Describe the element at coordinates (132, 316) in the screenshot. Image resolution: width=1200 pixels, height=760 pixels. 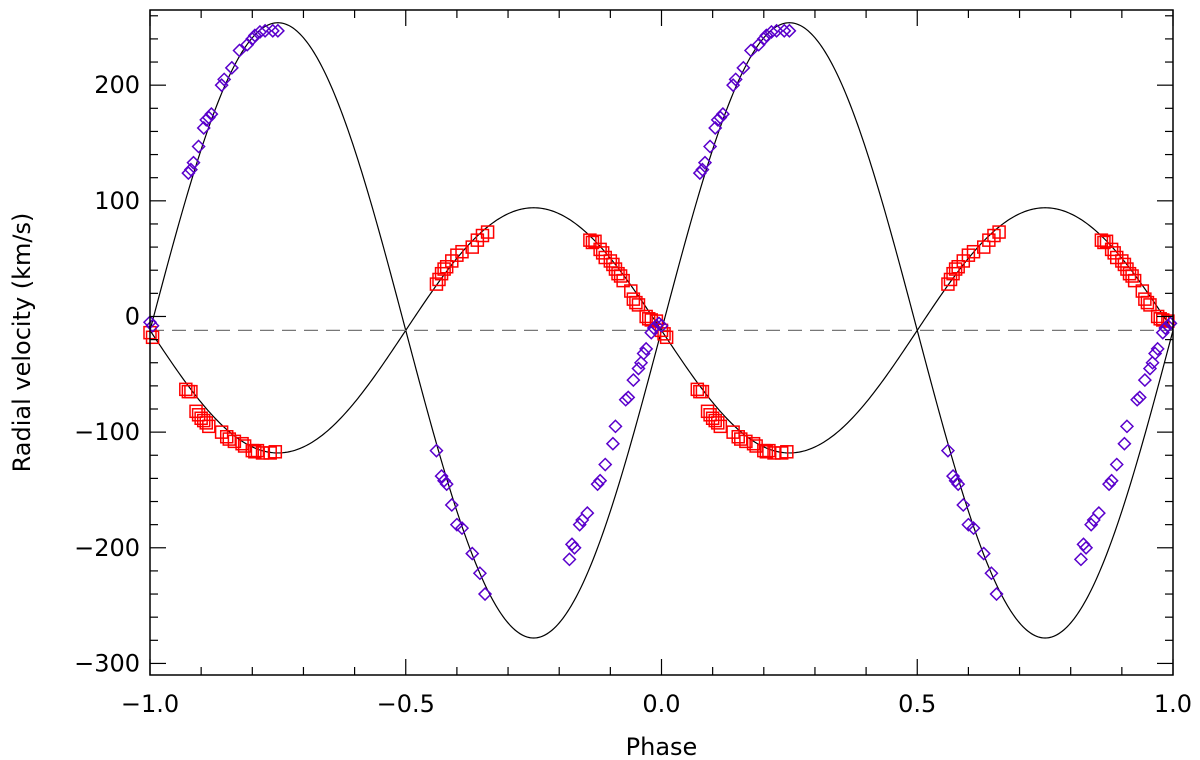
I see `y-tick-label: 0` at that location.